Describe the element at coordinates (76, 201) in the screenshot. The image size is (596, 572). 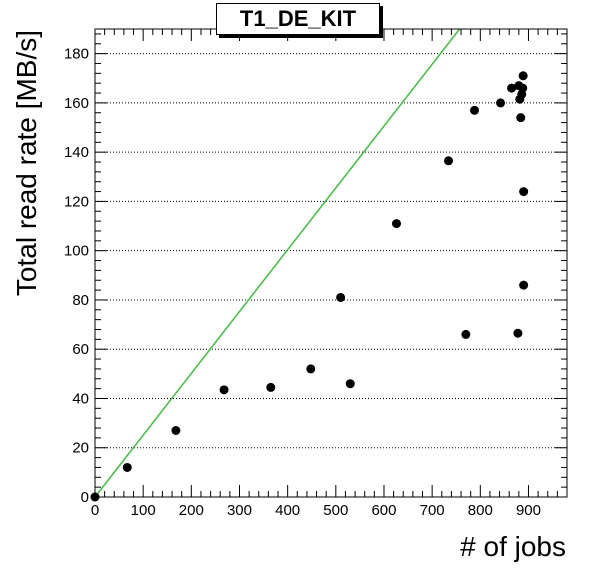
I see `y-tick-label-6: 120` at that location.